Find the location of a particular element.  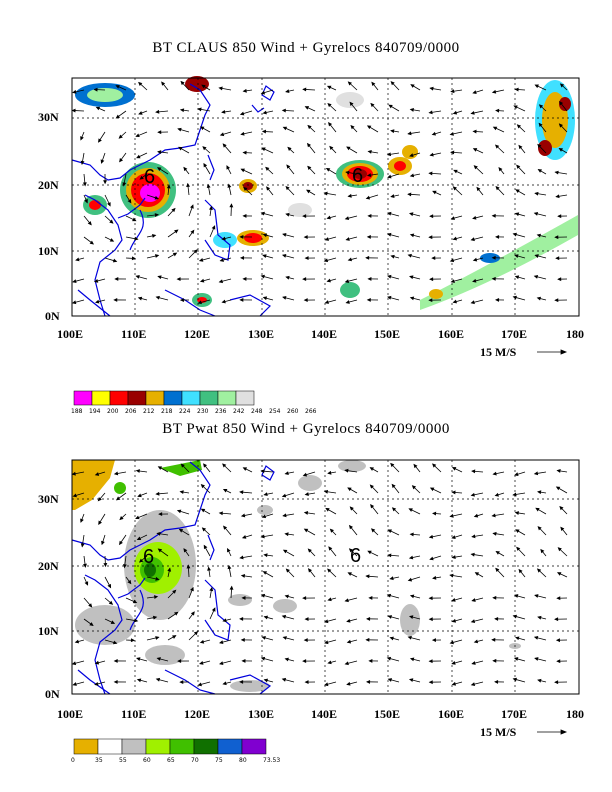

panel2-colorbar: 0 35 55 60 65 70 75 80 73.53 is located at coordinates (175, 751).